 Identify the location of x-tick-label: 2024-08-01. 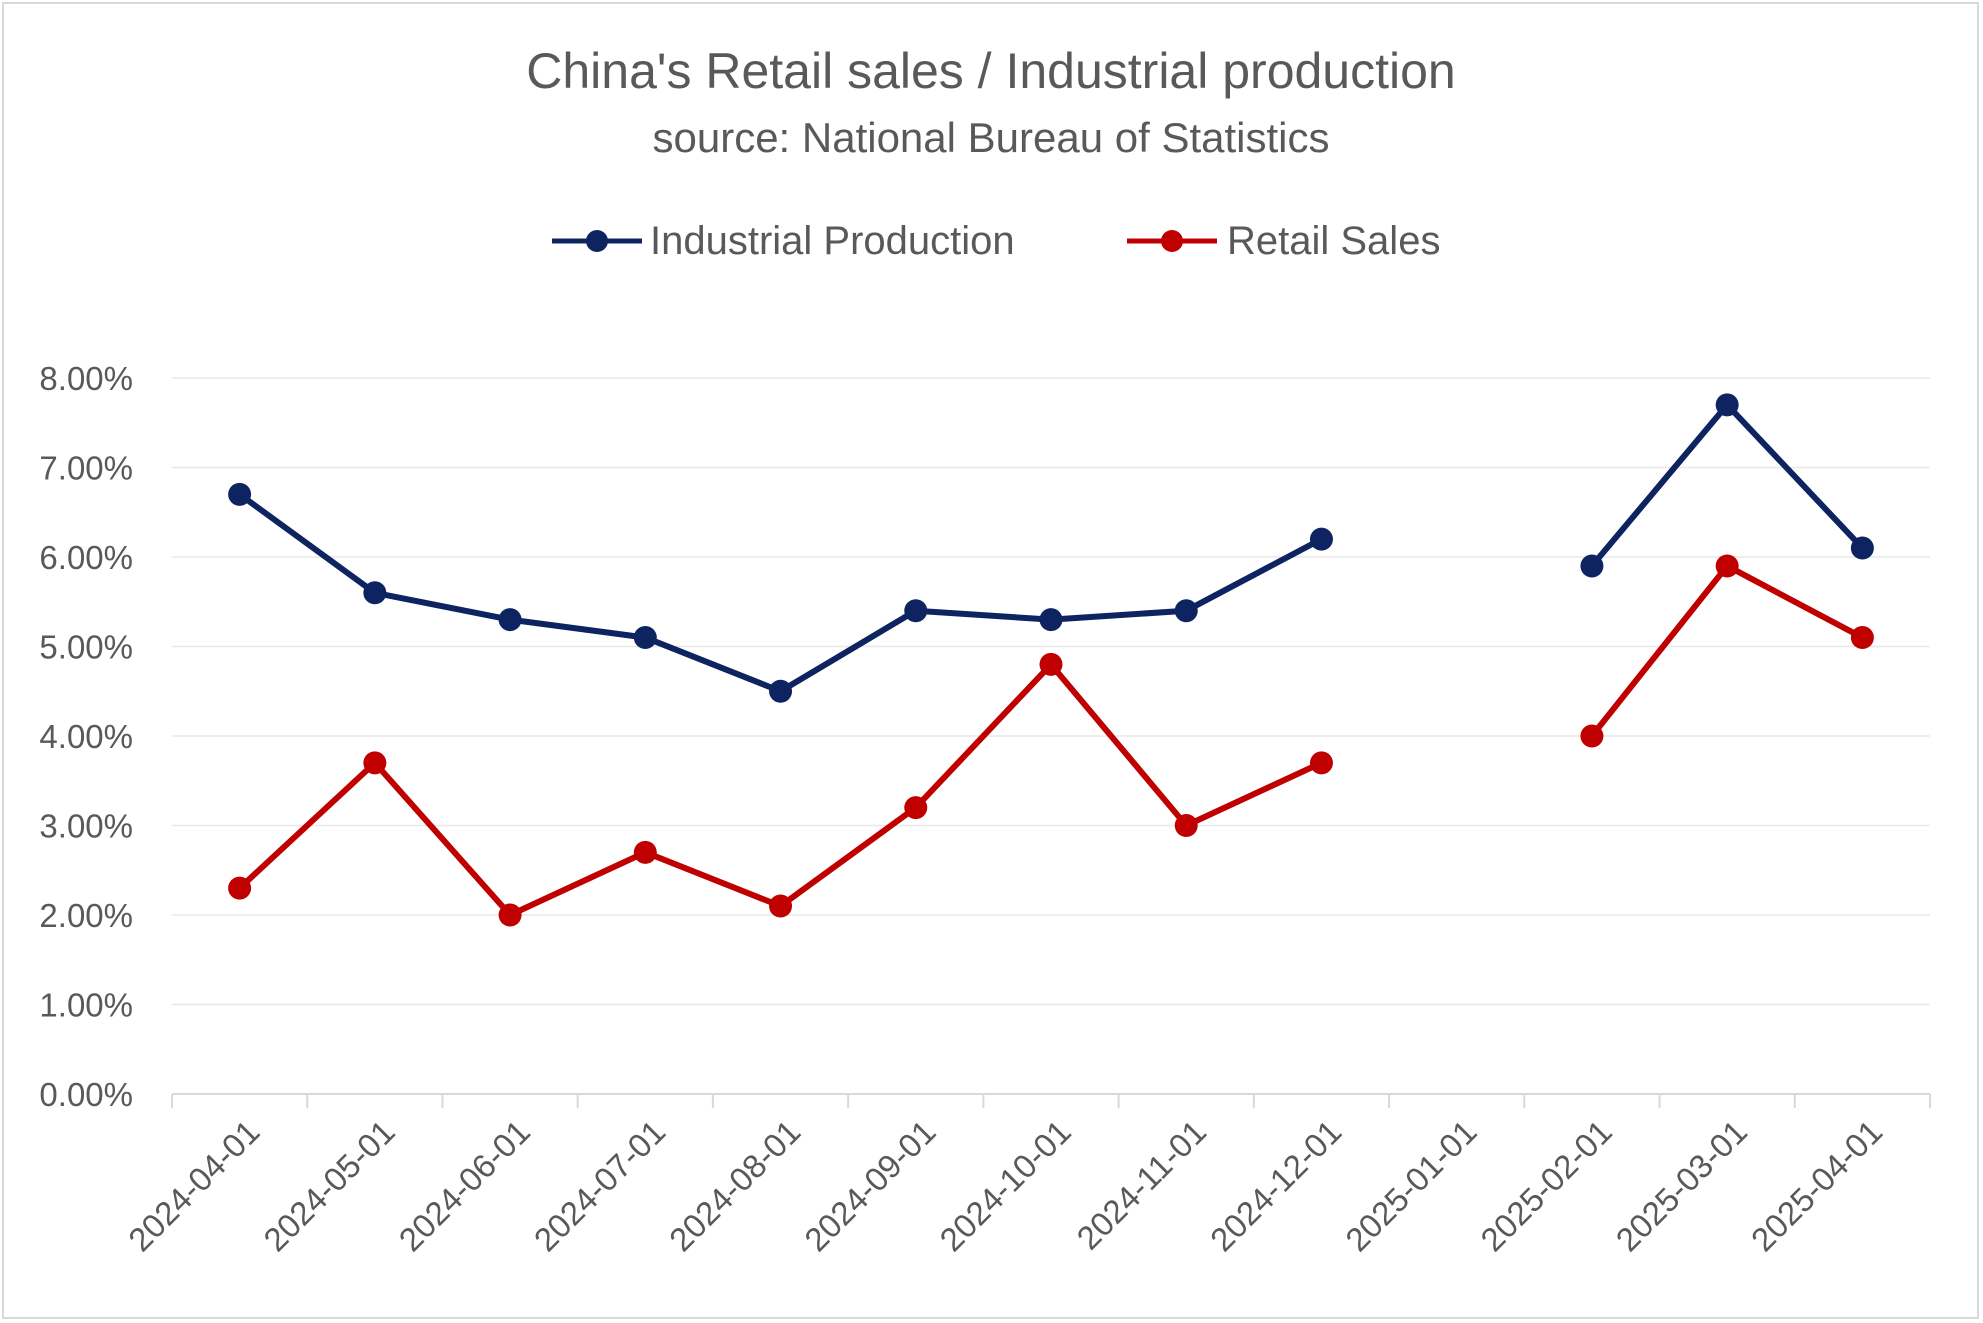
(735, 1186).